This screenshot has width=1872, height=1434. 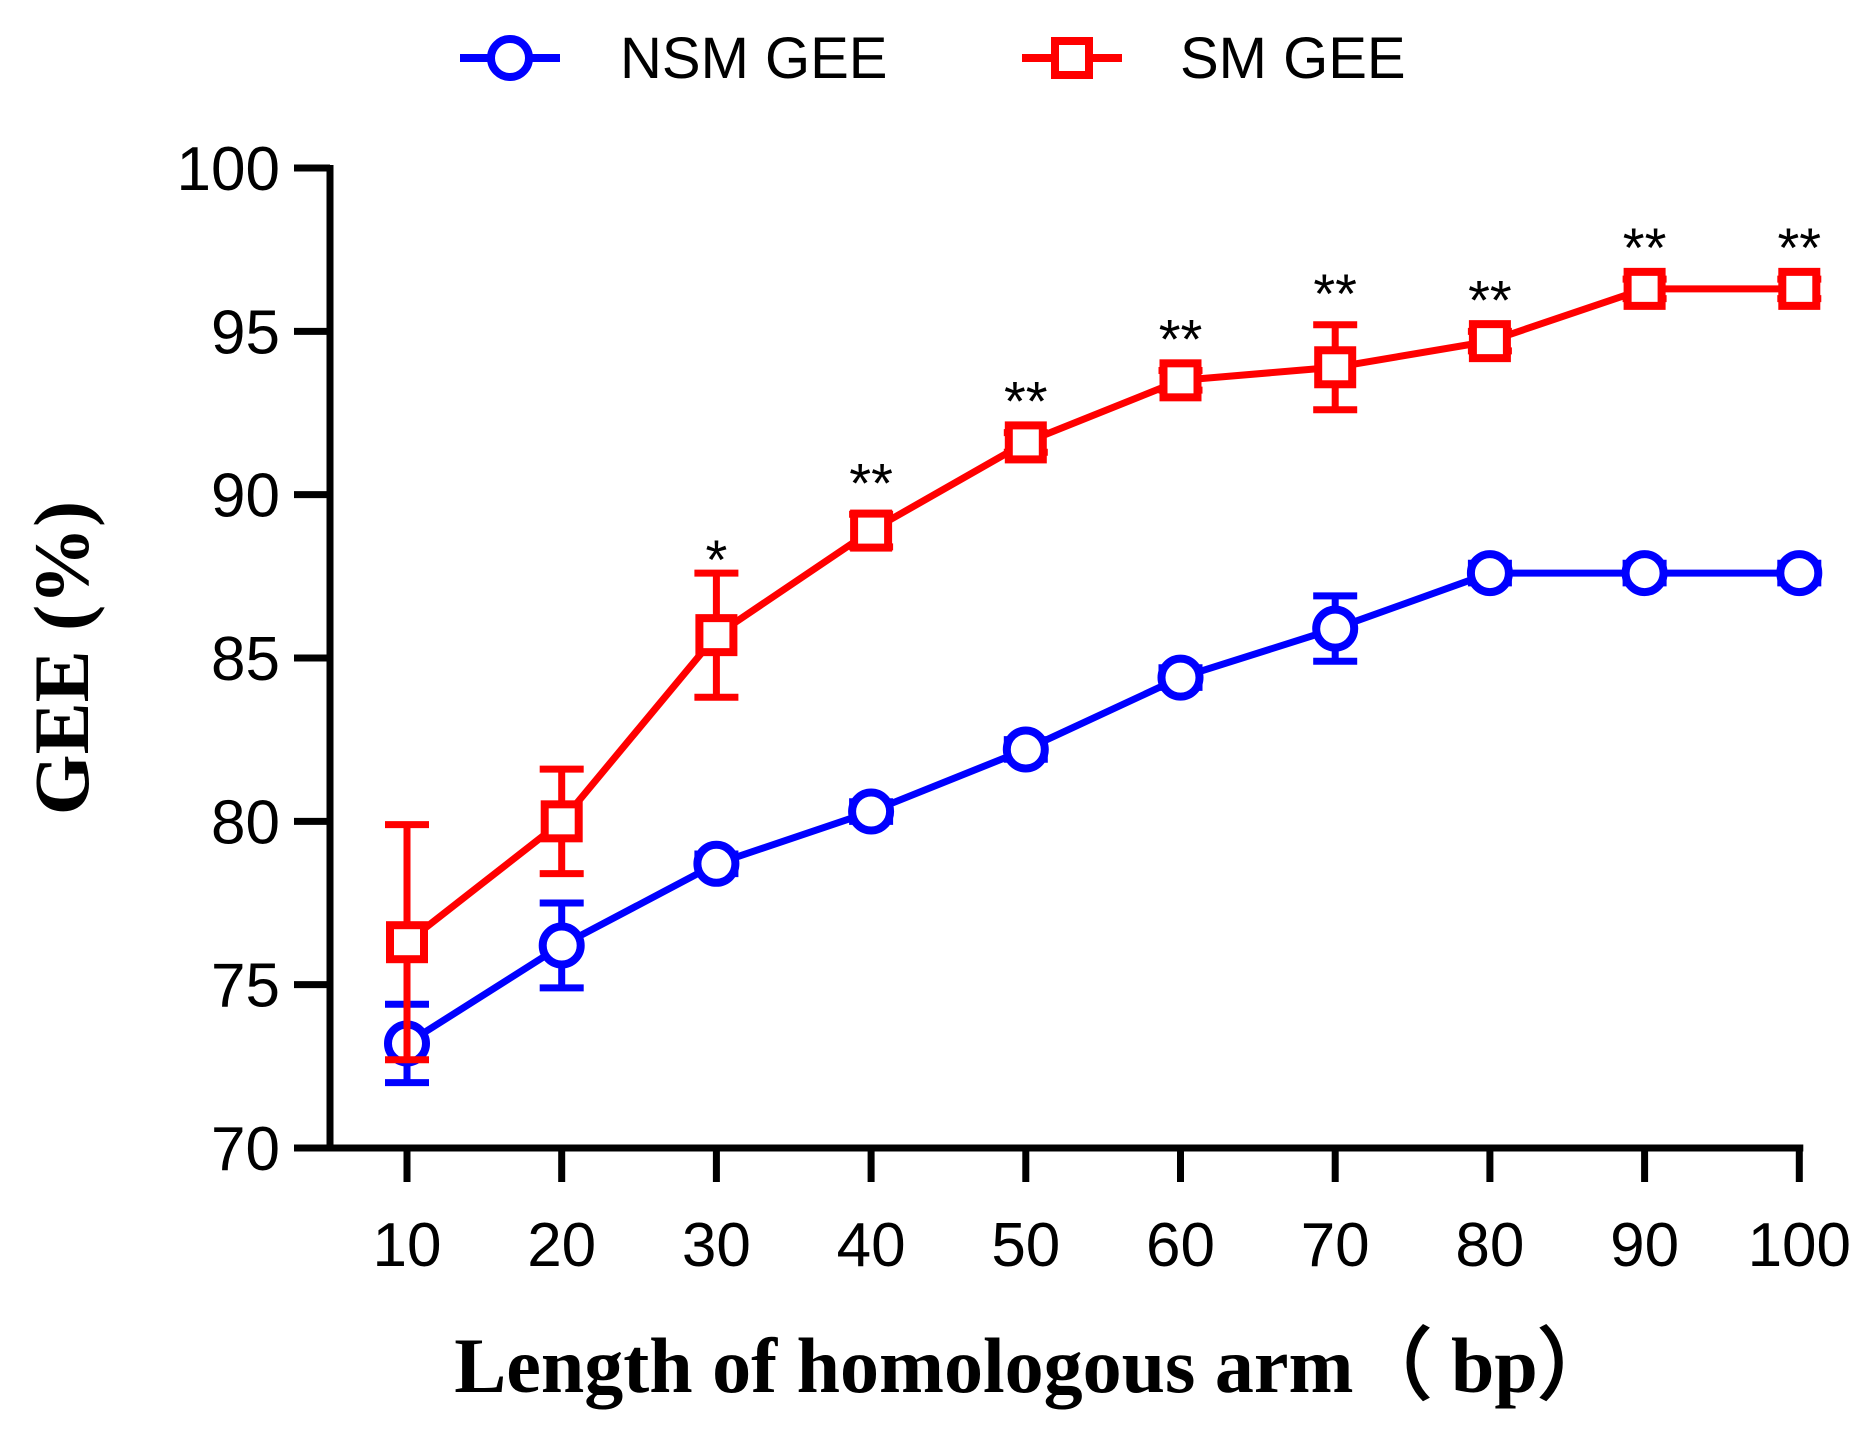 I want to click on y-tick-label: 75, so click(x=245, y=986).